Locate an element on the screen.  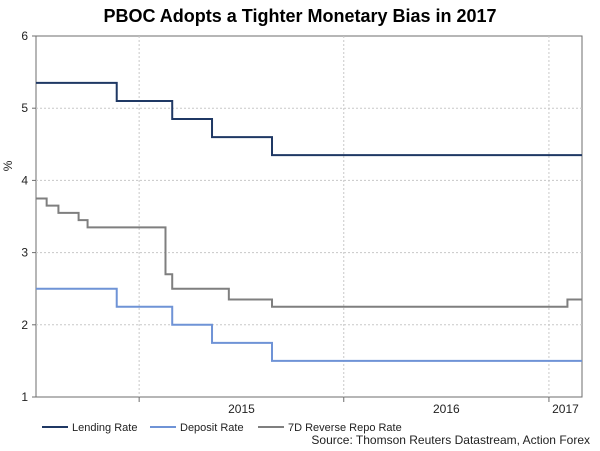
y-tick-label: 4 is located at coordinates (24, 180).